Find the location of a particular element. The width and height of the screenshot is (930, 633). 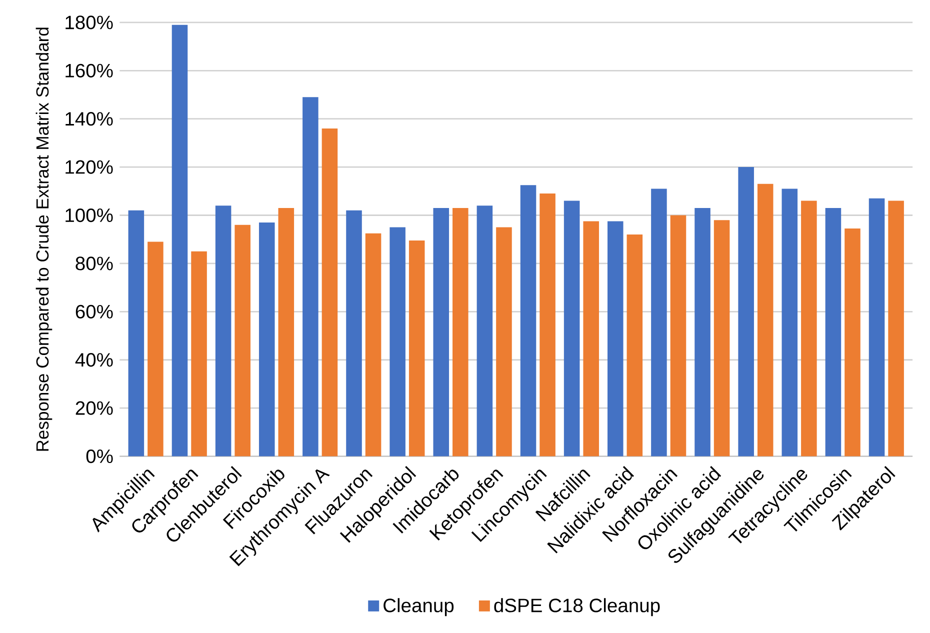

y-tick-label: 0% is located at coordinates (99, 456).